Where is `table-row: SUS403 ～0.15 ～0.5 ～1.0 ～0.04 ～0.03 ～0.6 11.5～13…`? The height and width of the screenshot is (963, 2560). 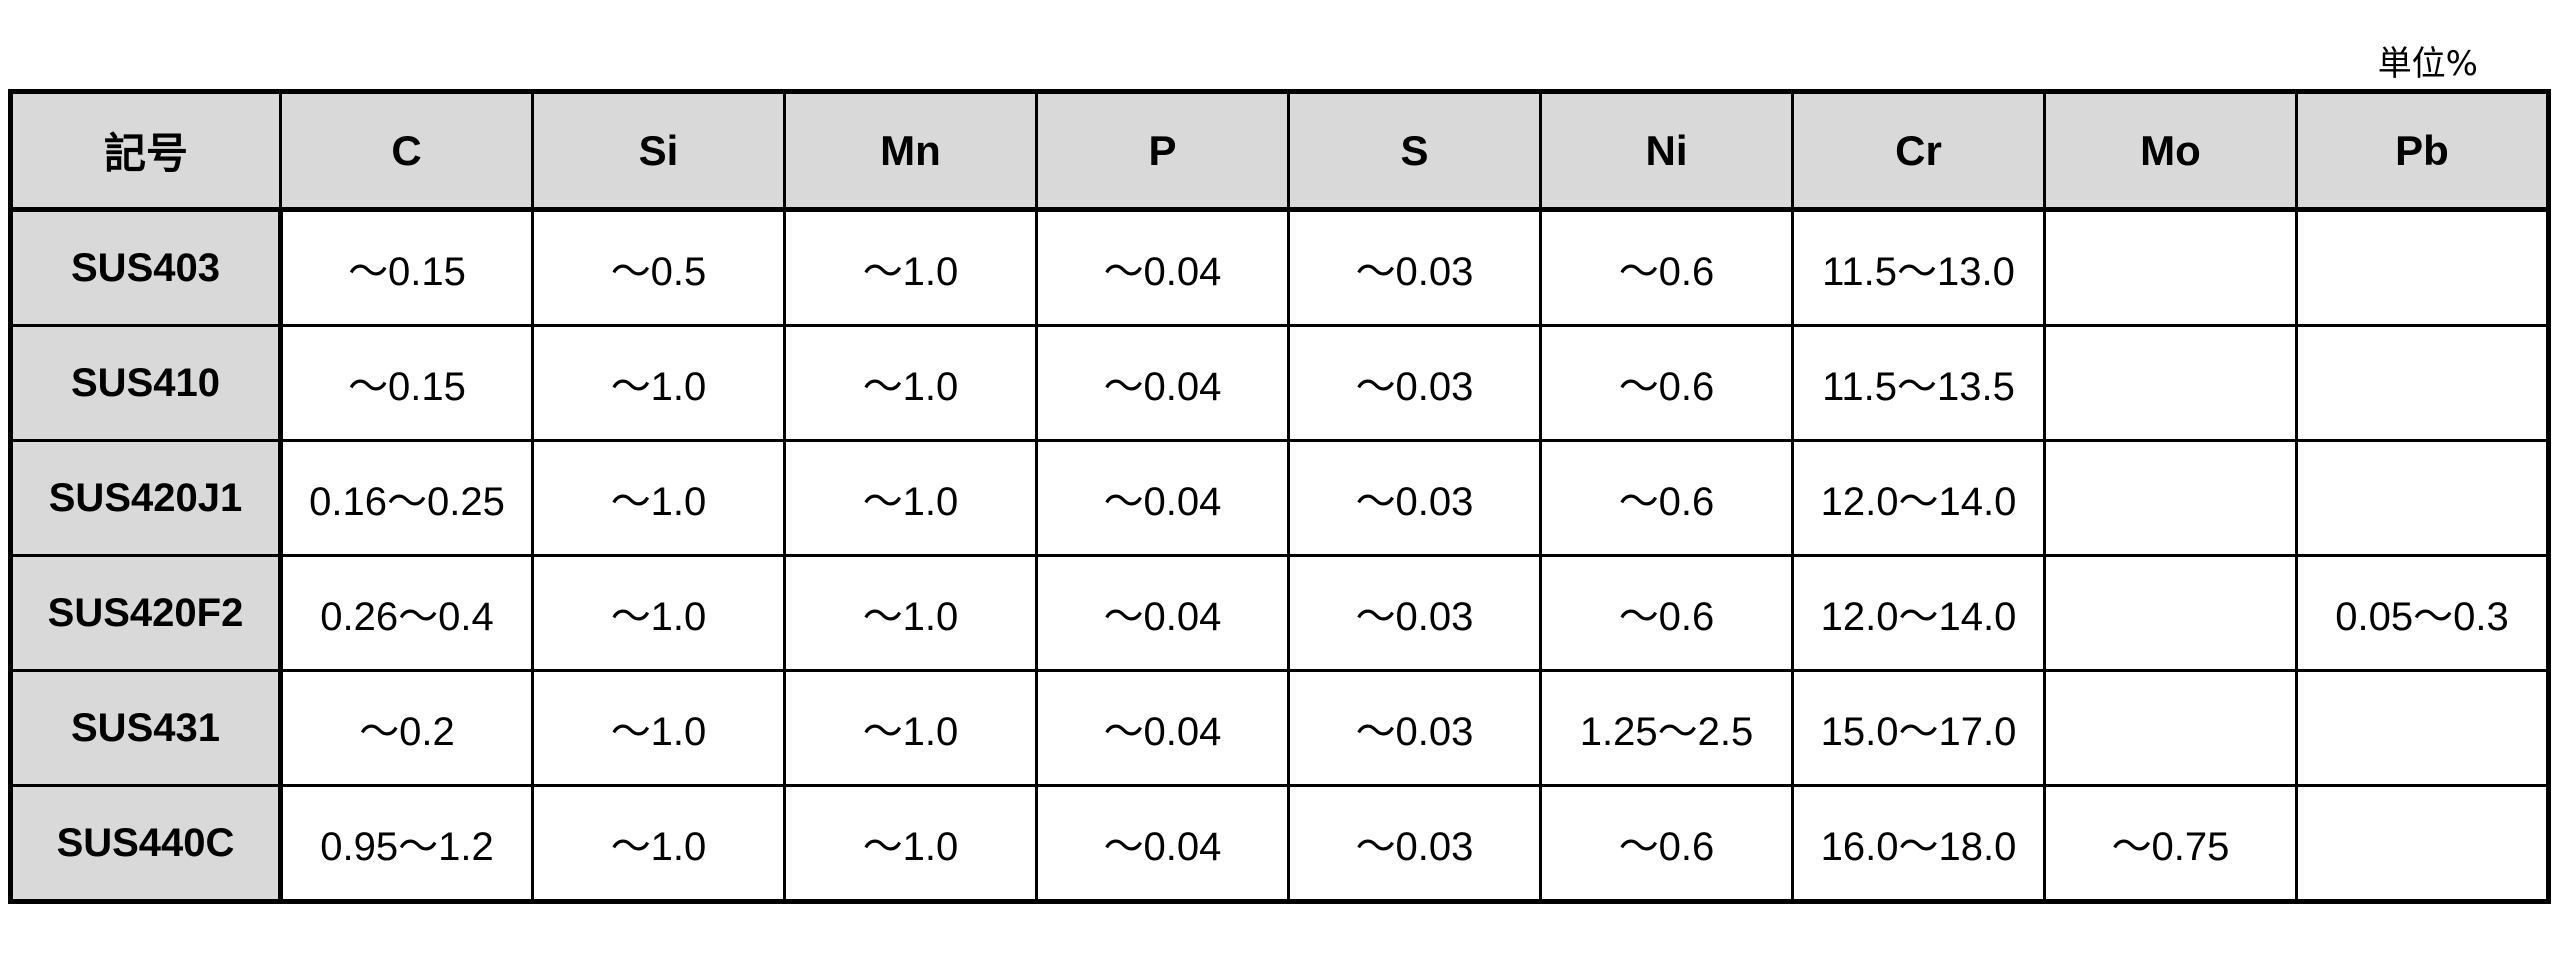
table-row: SUS403 ～0.15 ～0.5 ～1.0 ～0.04 ～0.03 ～0.6 11.5～13… is located at coordinates (1279, 267).